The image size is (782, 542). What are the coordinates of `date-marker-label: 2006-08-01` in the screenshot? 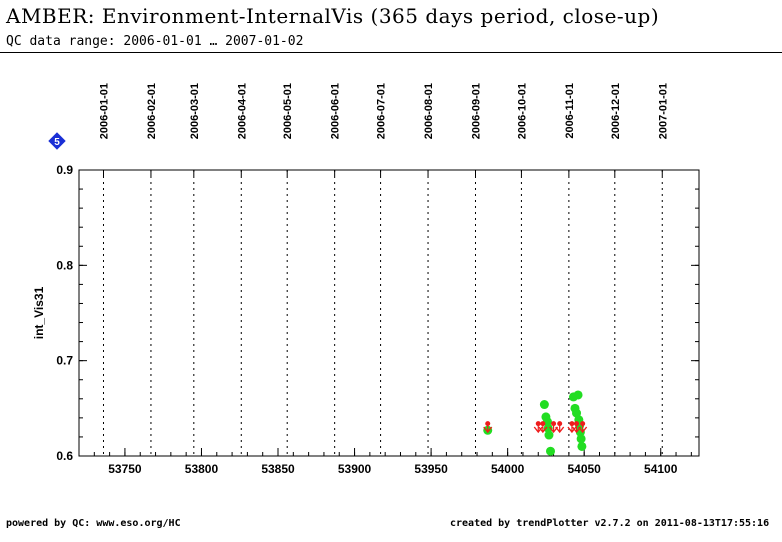 It's located at (429, 111).